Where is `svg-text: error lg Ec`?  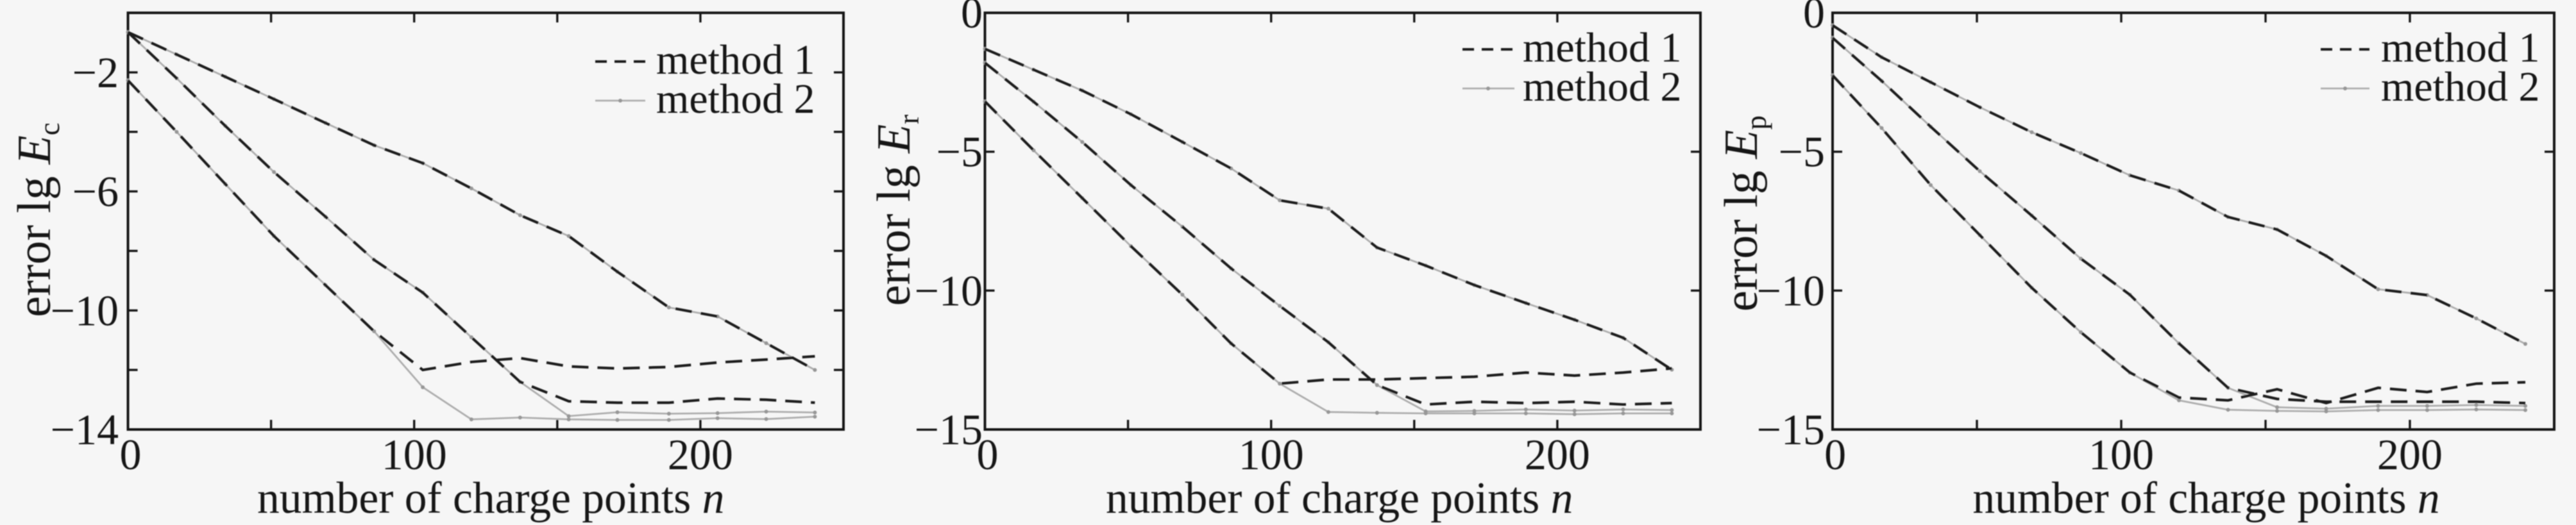
svg-text: error lg Ec is located at coordinates (36, 220).